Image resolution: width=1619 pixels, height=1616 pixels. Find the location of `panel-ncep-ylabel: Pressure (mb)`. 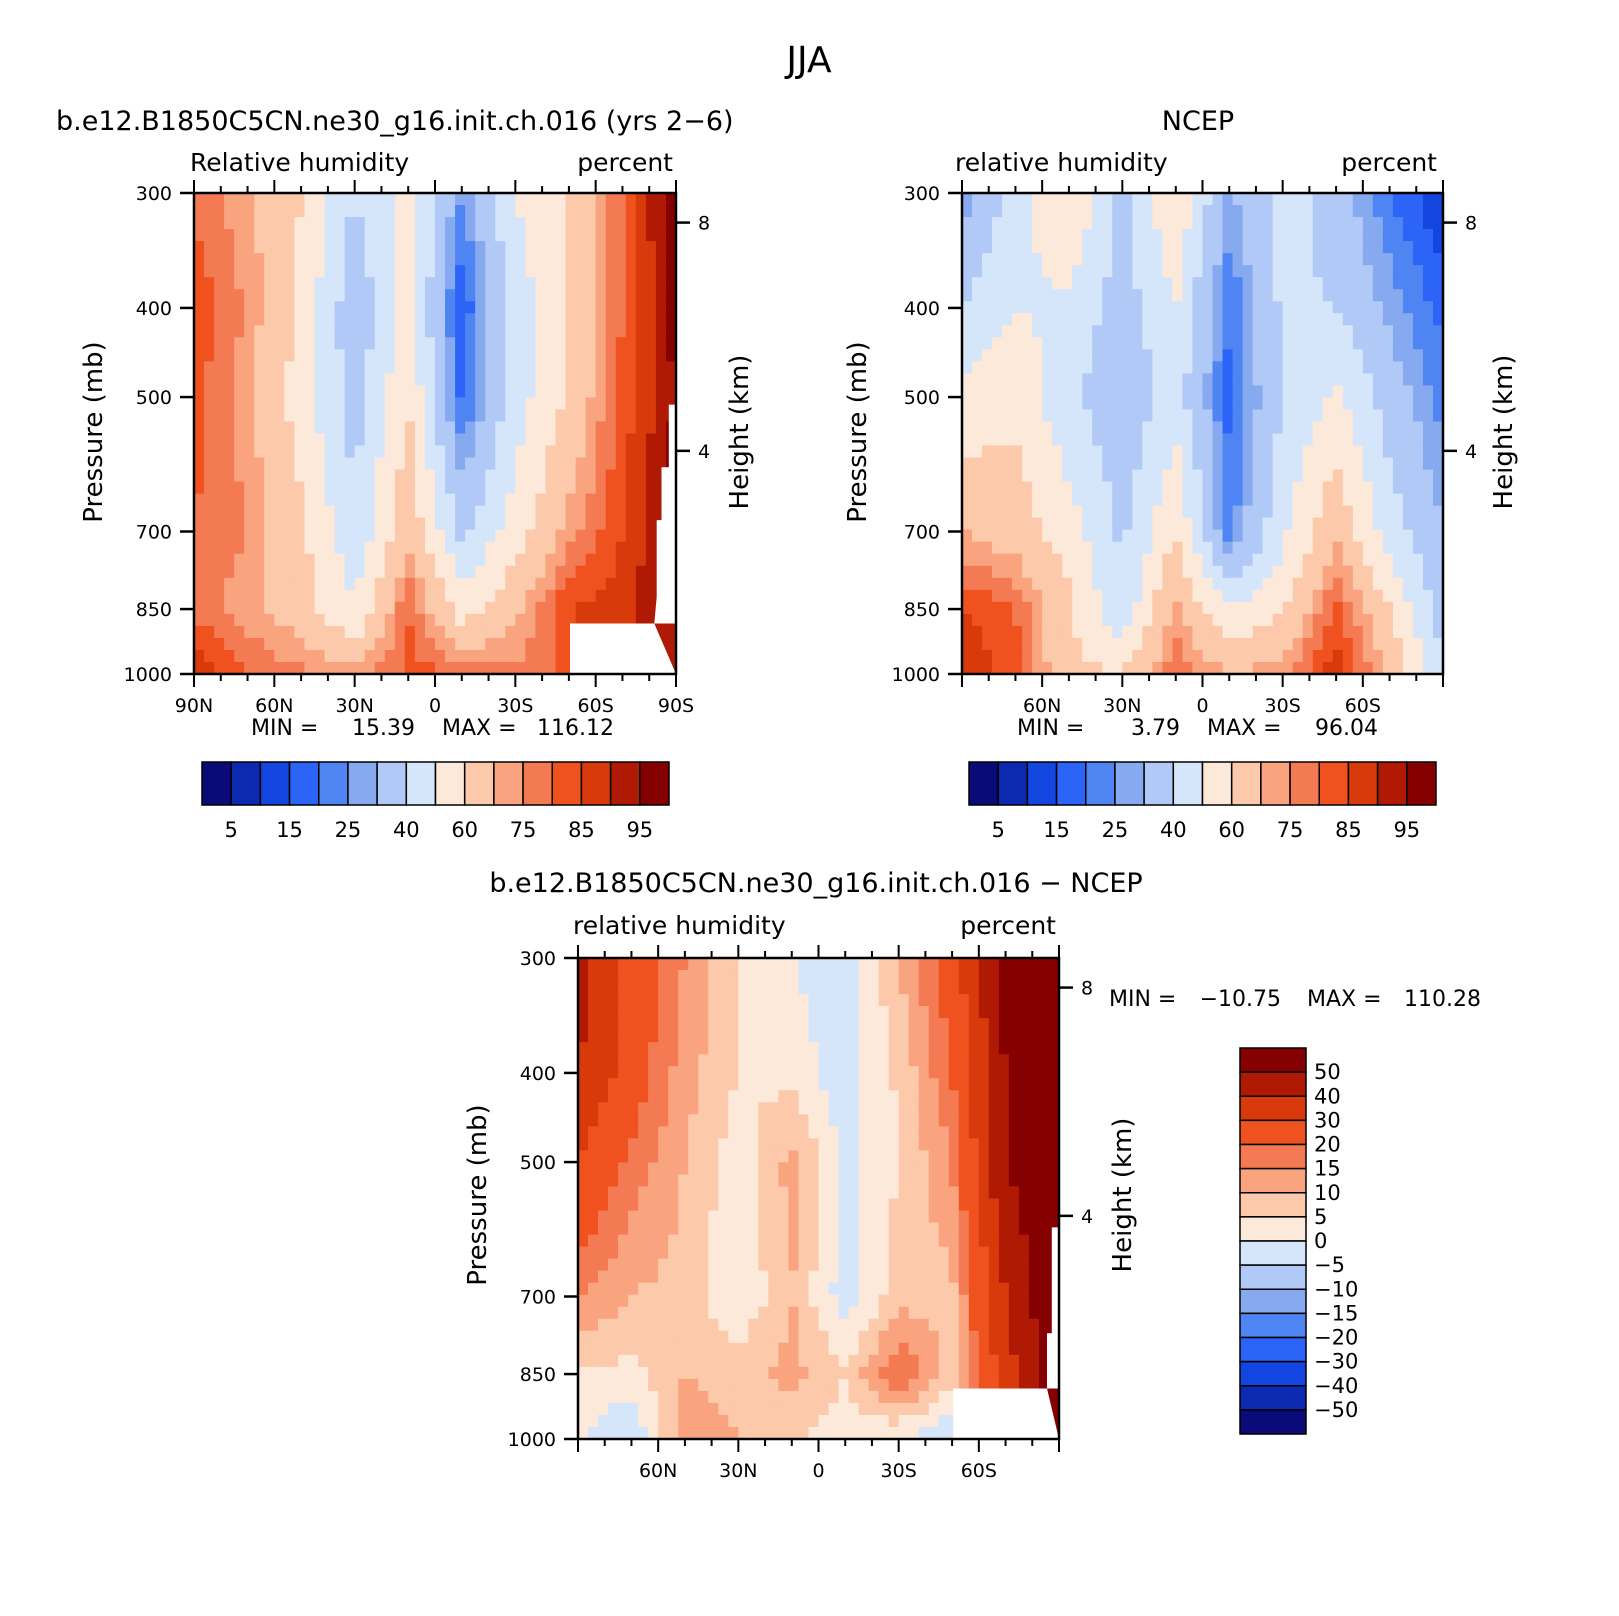

panel-ncep-ylabel: Pressure (mb) is located at coordinates (858, 431).